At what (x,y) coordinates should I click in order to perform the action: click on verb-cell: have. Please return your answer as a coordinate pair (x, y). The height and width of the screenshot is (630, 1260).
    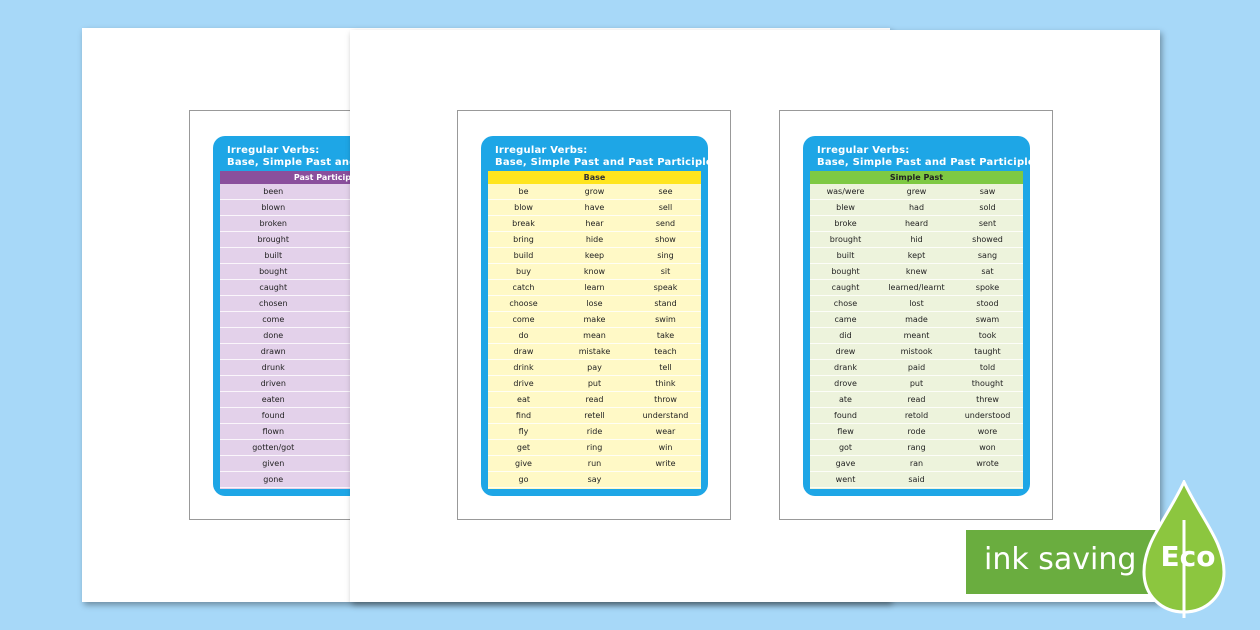
    Looking at the image, I should click on (594, 207).